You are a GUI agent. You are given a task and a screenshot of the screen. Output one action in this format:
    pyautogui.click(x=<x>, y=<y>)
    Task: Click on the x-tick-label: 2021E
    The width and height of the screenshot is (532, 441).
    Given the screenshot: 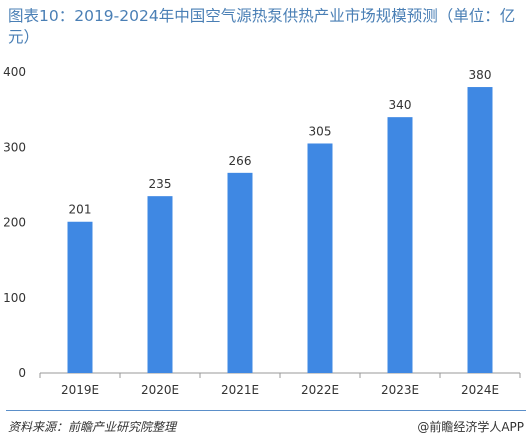 What is the action you would take?
    pyautogui.click(x=240, y=390)
    